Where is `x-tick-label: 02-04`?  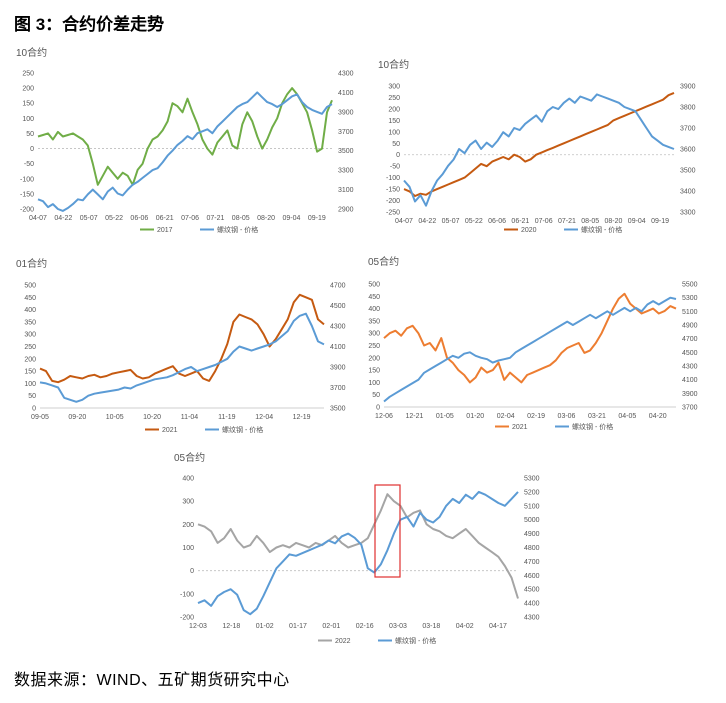 x-tick-label: 02-04 is located at coordinates (506, 416).